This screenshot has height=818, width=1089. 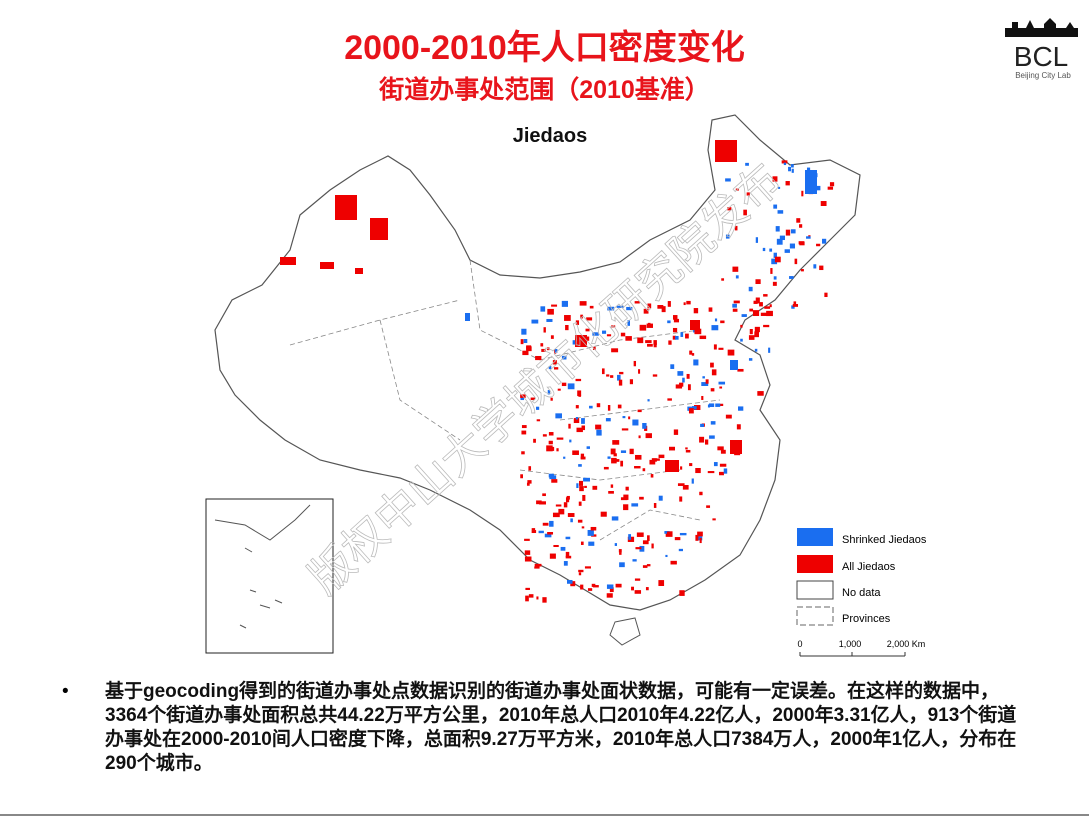 I want to click on scale-label: 2,000 Km, so click(x=906, y=644).